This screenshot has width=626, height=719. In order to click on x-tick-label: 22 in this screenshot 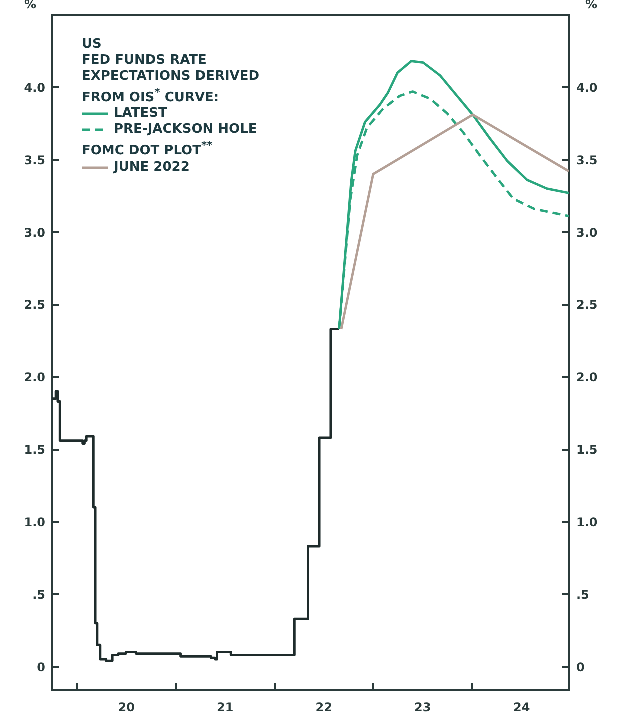, I will do `click(324, 707)`.